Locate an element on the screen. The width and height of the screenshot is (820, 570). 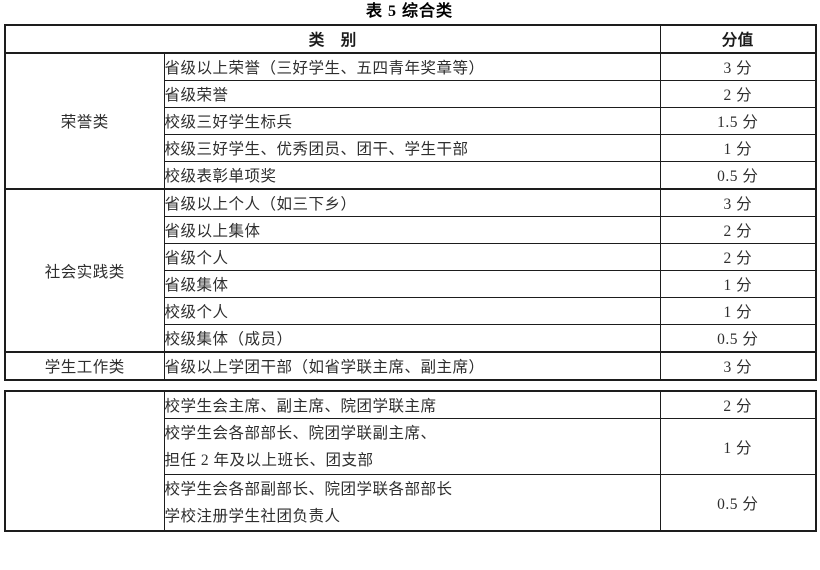
table-row: 校级表彰单项奖 0.5 分 is located at coordinates (411, 175).